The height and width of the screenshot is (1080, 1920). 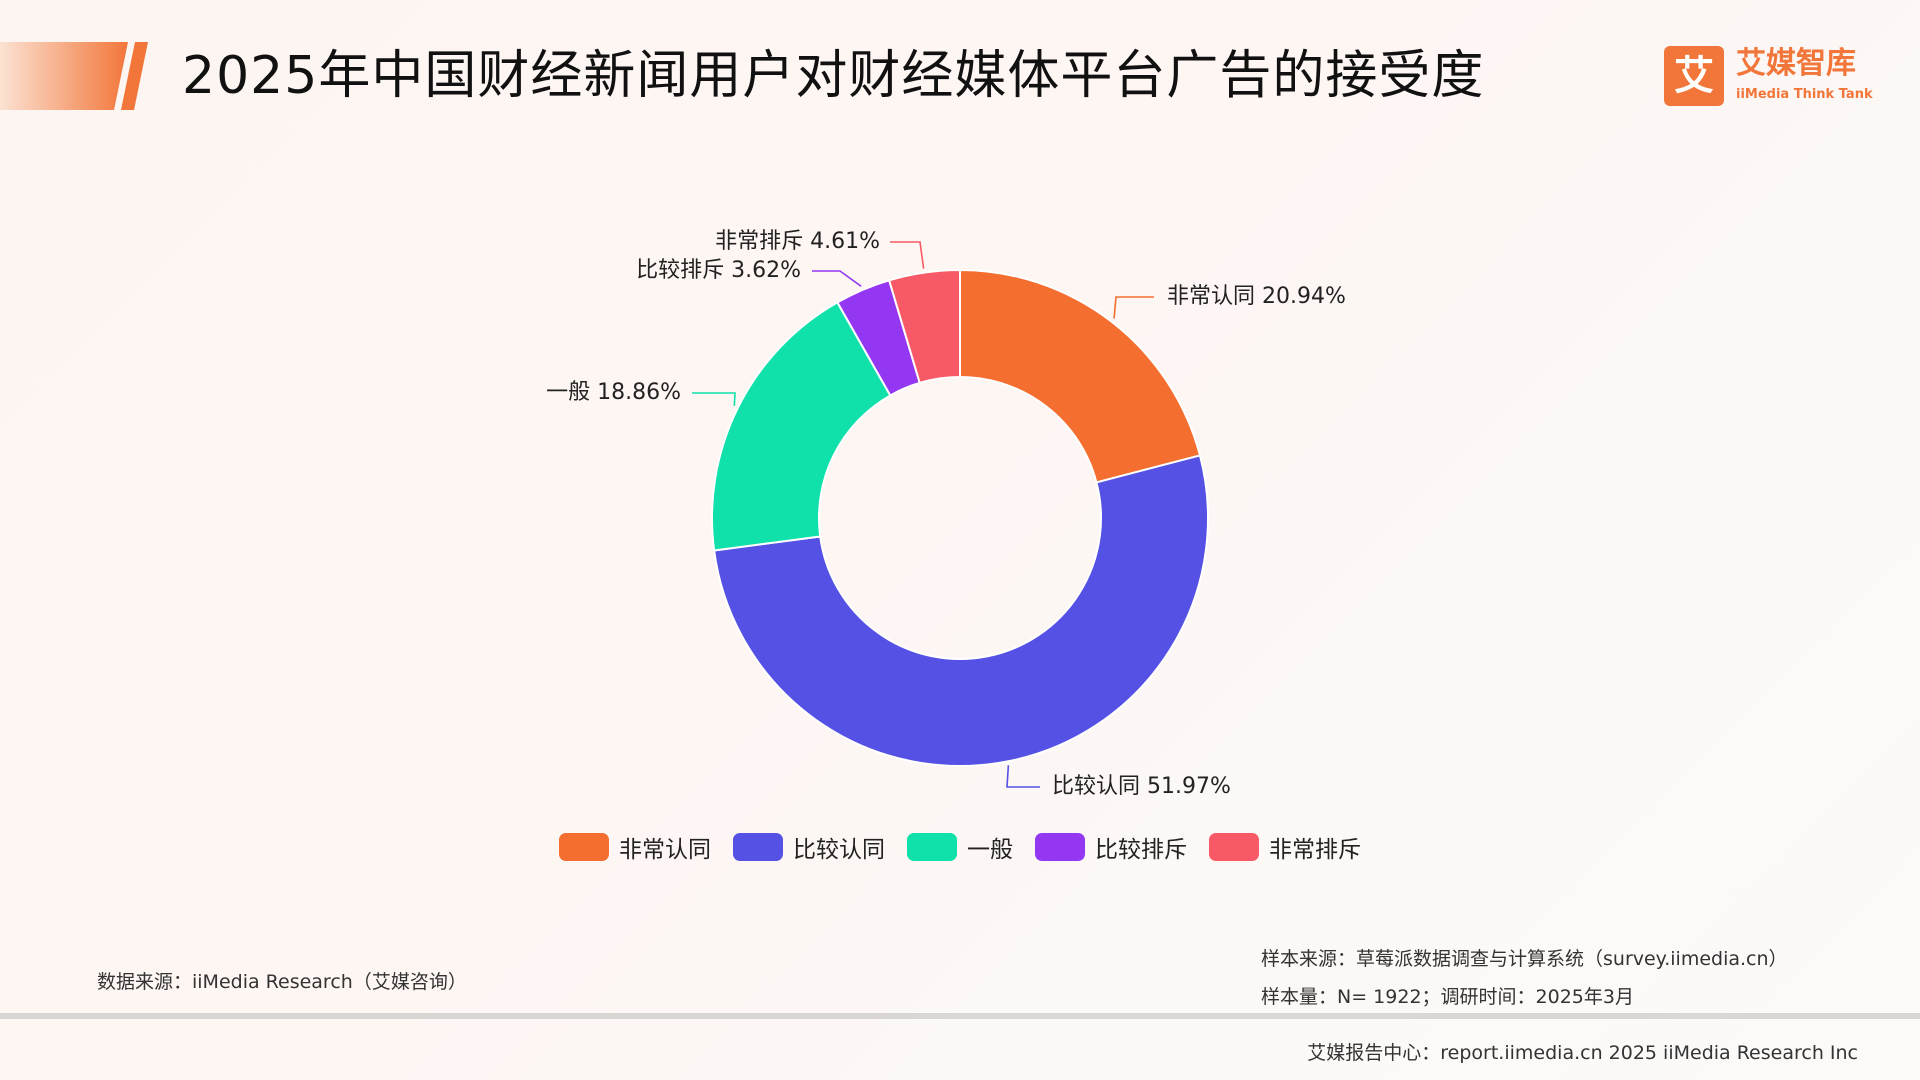 I want to click on donut-slices, so click(x=960, y=517).